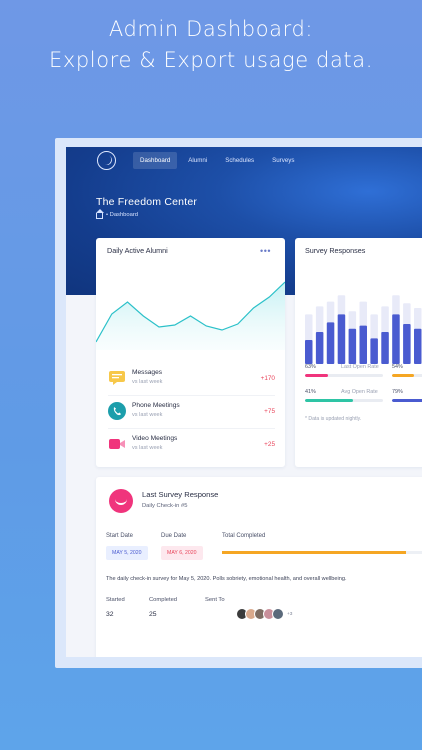 The image size is (422, 750). What do you see at coordinates (153, 614) in the screenshot?
I see `completed-value: 25` at bounding box center [153, 614].